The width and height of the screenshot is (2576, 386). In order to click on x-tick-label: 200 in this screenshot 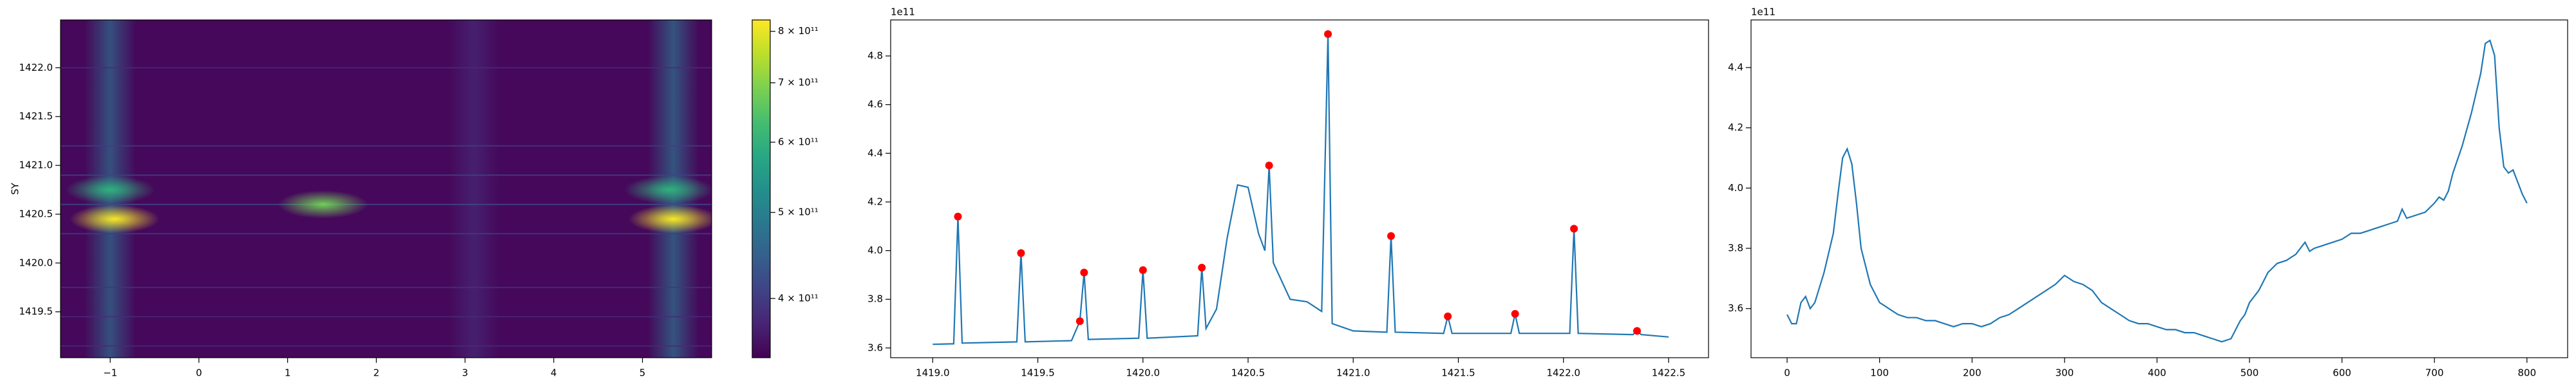, I will do `click(1973, 373)`.